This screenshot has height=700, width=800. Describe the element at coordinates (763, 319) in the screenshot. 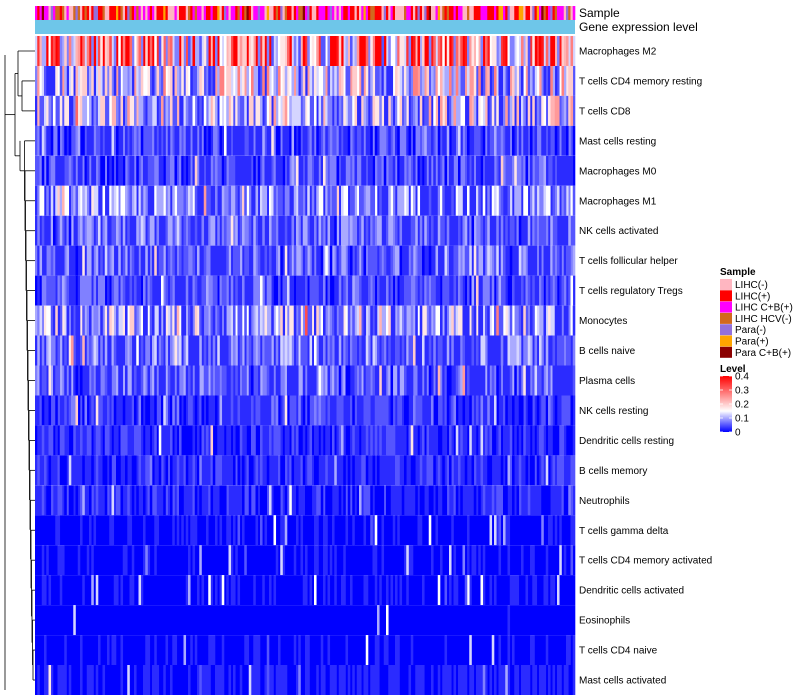

I see `sample-legend-label: LIHC HCV(-)` at that location.